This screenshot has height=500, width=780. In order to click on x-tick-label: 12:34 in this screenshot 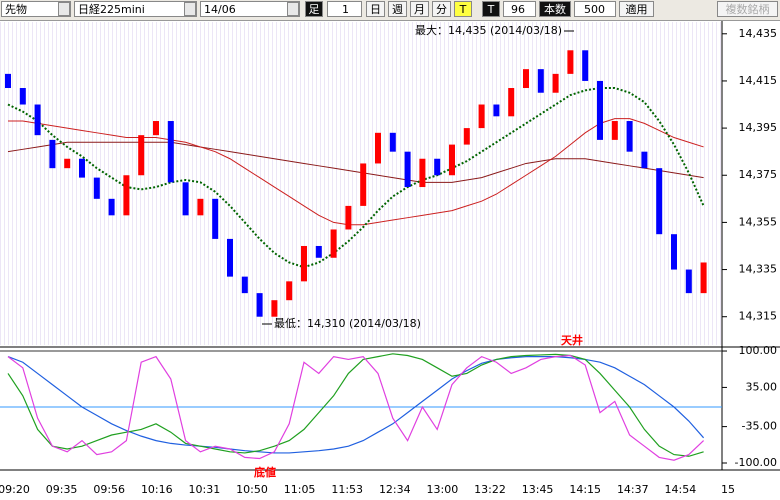, I will do `click(395, 489)`.